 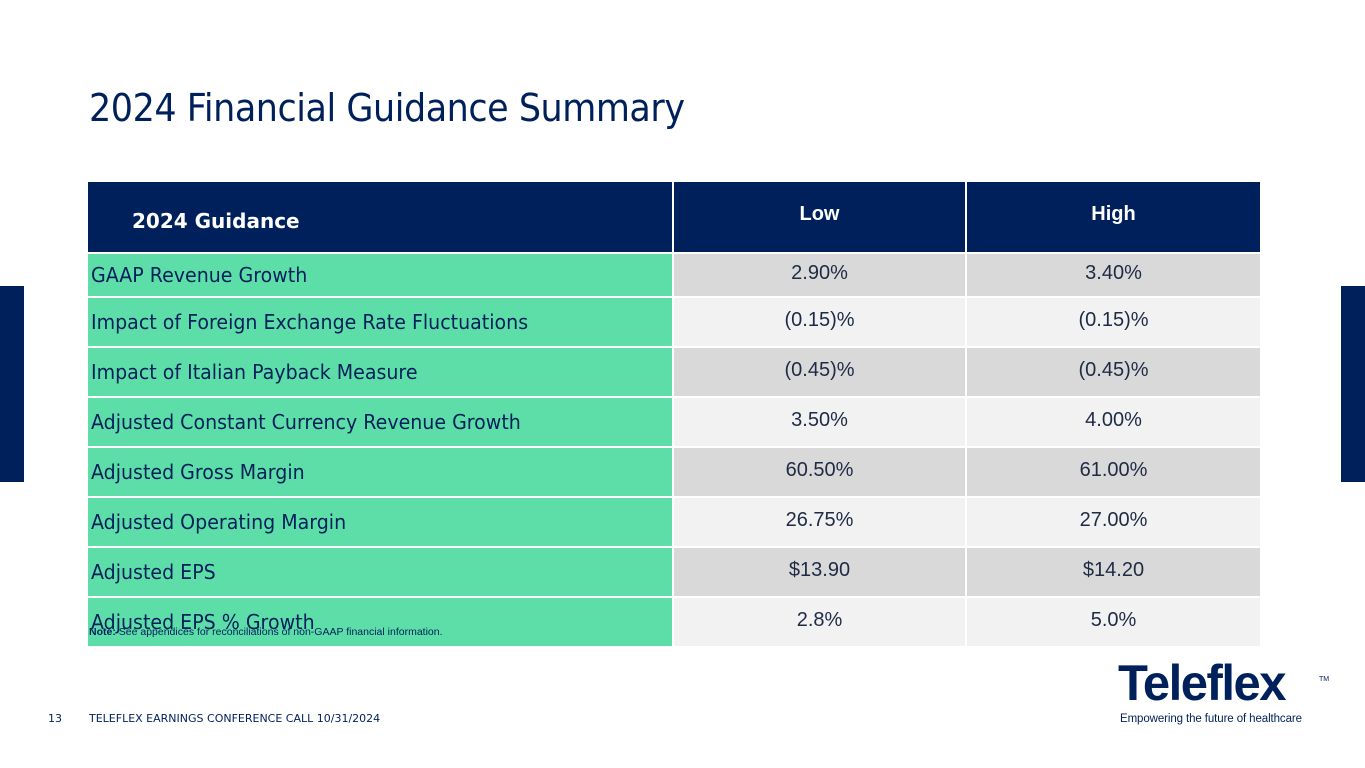 I want to click on metric-cell: Impact of Italian Payback Measure, so click(x=381, y=372).